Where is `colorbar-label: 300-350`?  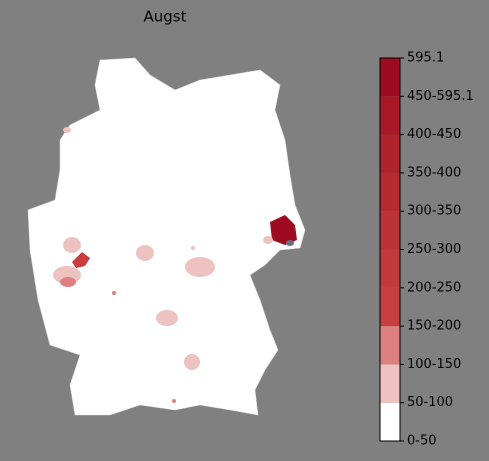 colorbar-label: 300-350 is located at coordinates (434, 211).